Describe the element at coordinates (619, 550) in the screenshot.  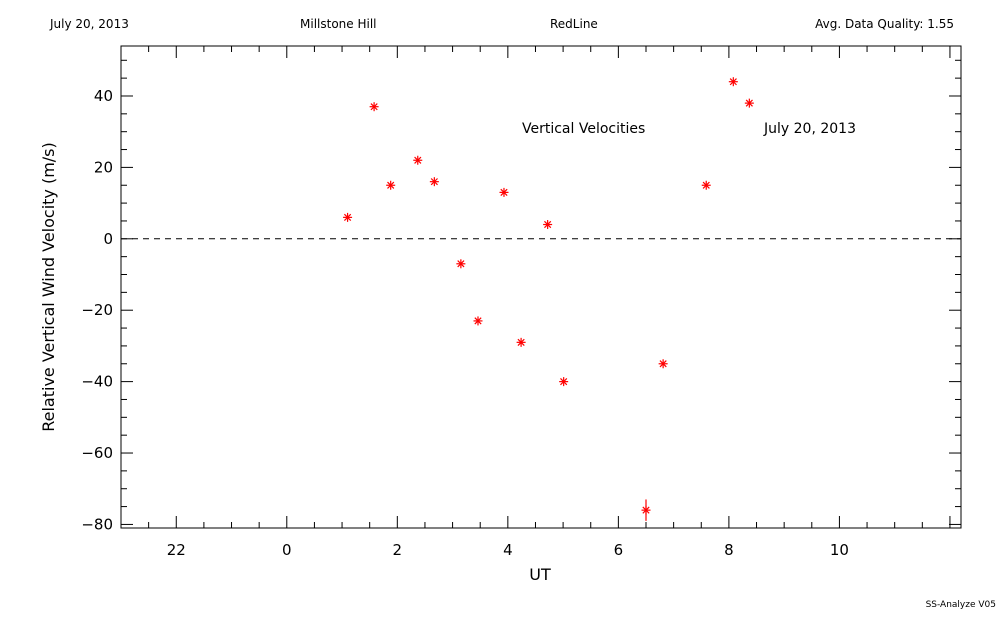
I see `x-tick-label: 6` at that location.